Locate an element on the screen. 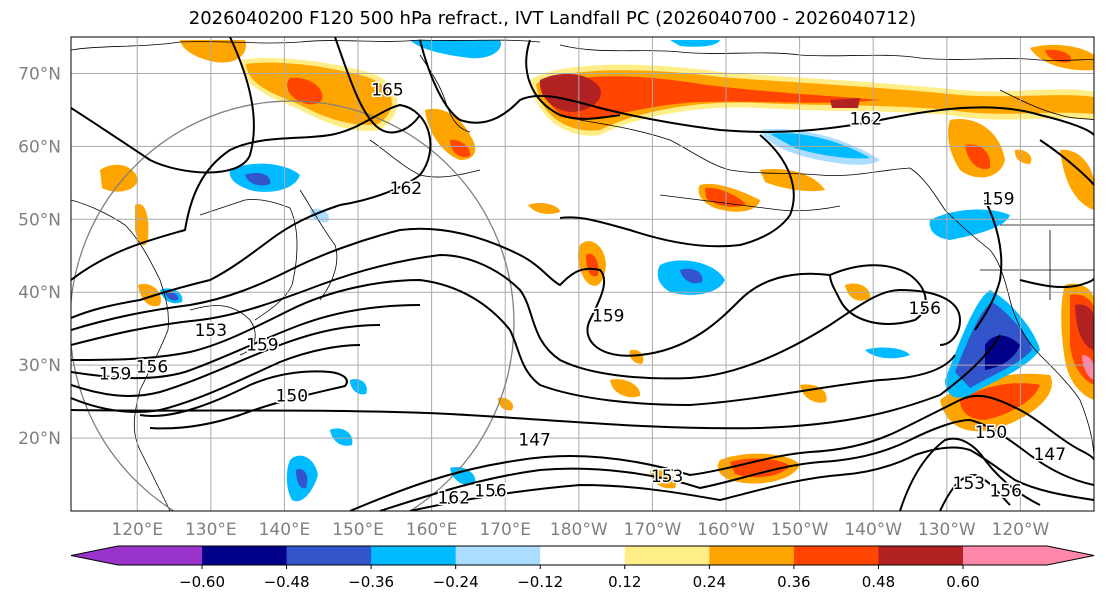 Image resolution: width=1105 pixels, height=604 pixels. colorbar-outline is located at coordinates (582, 555).